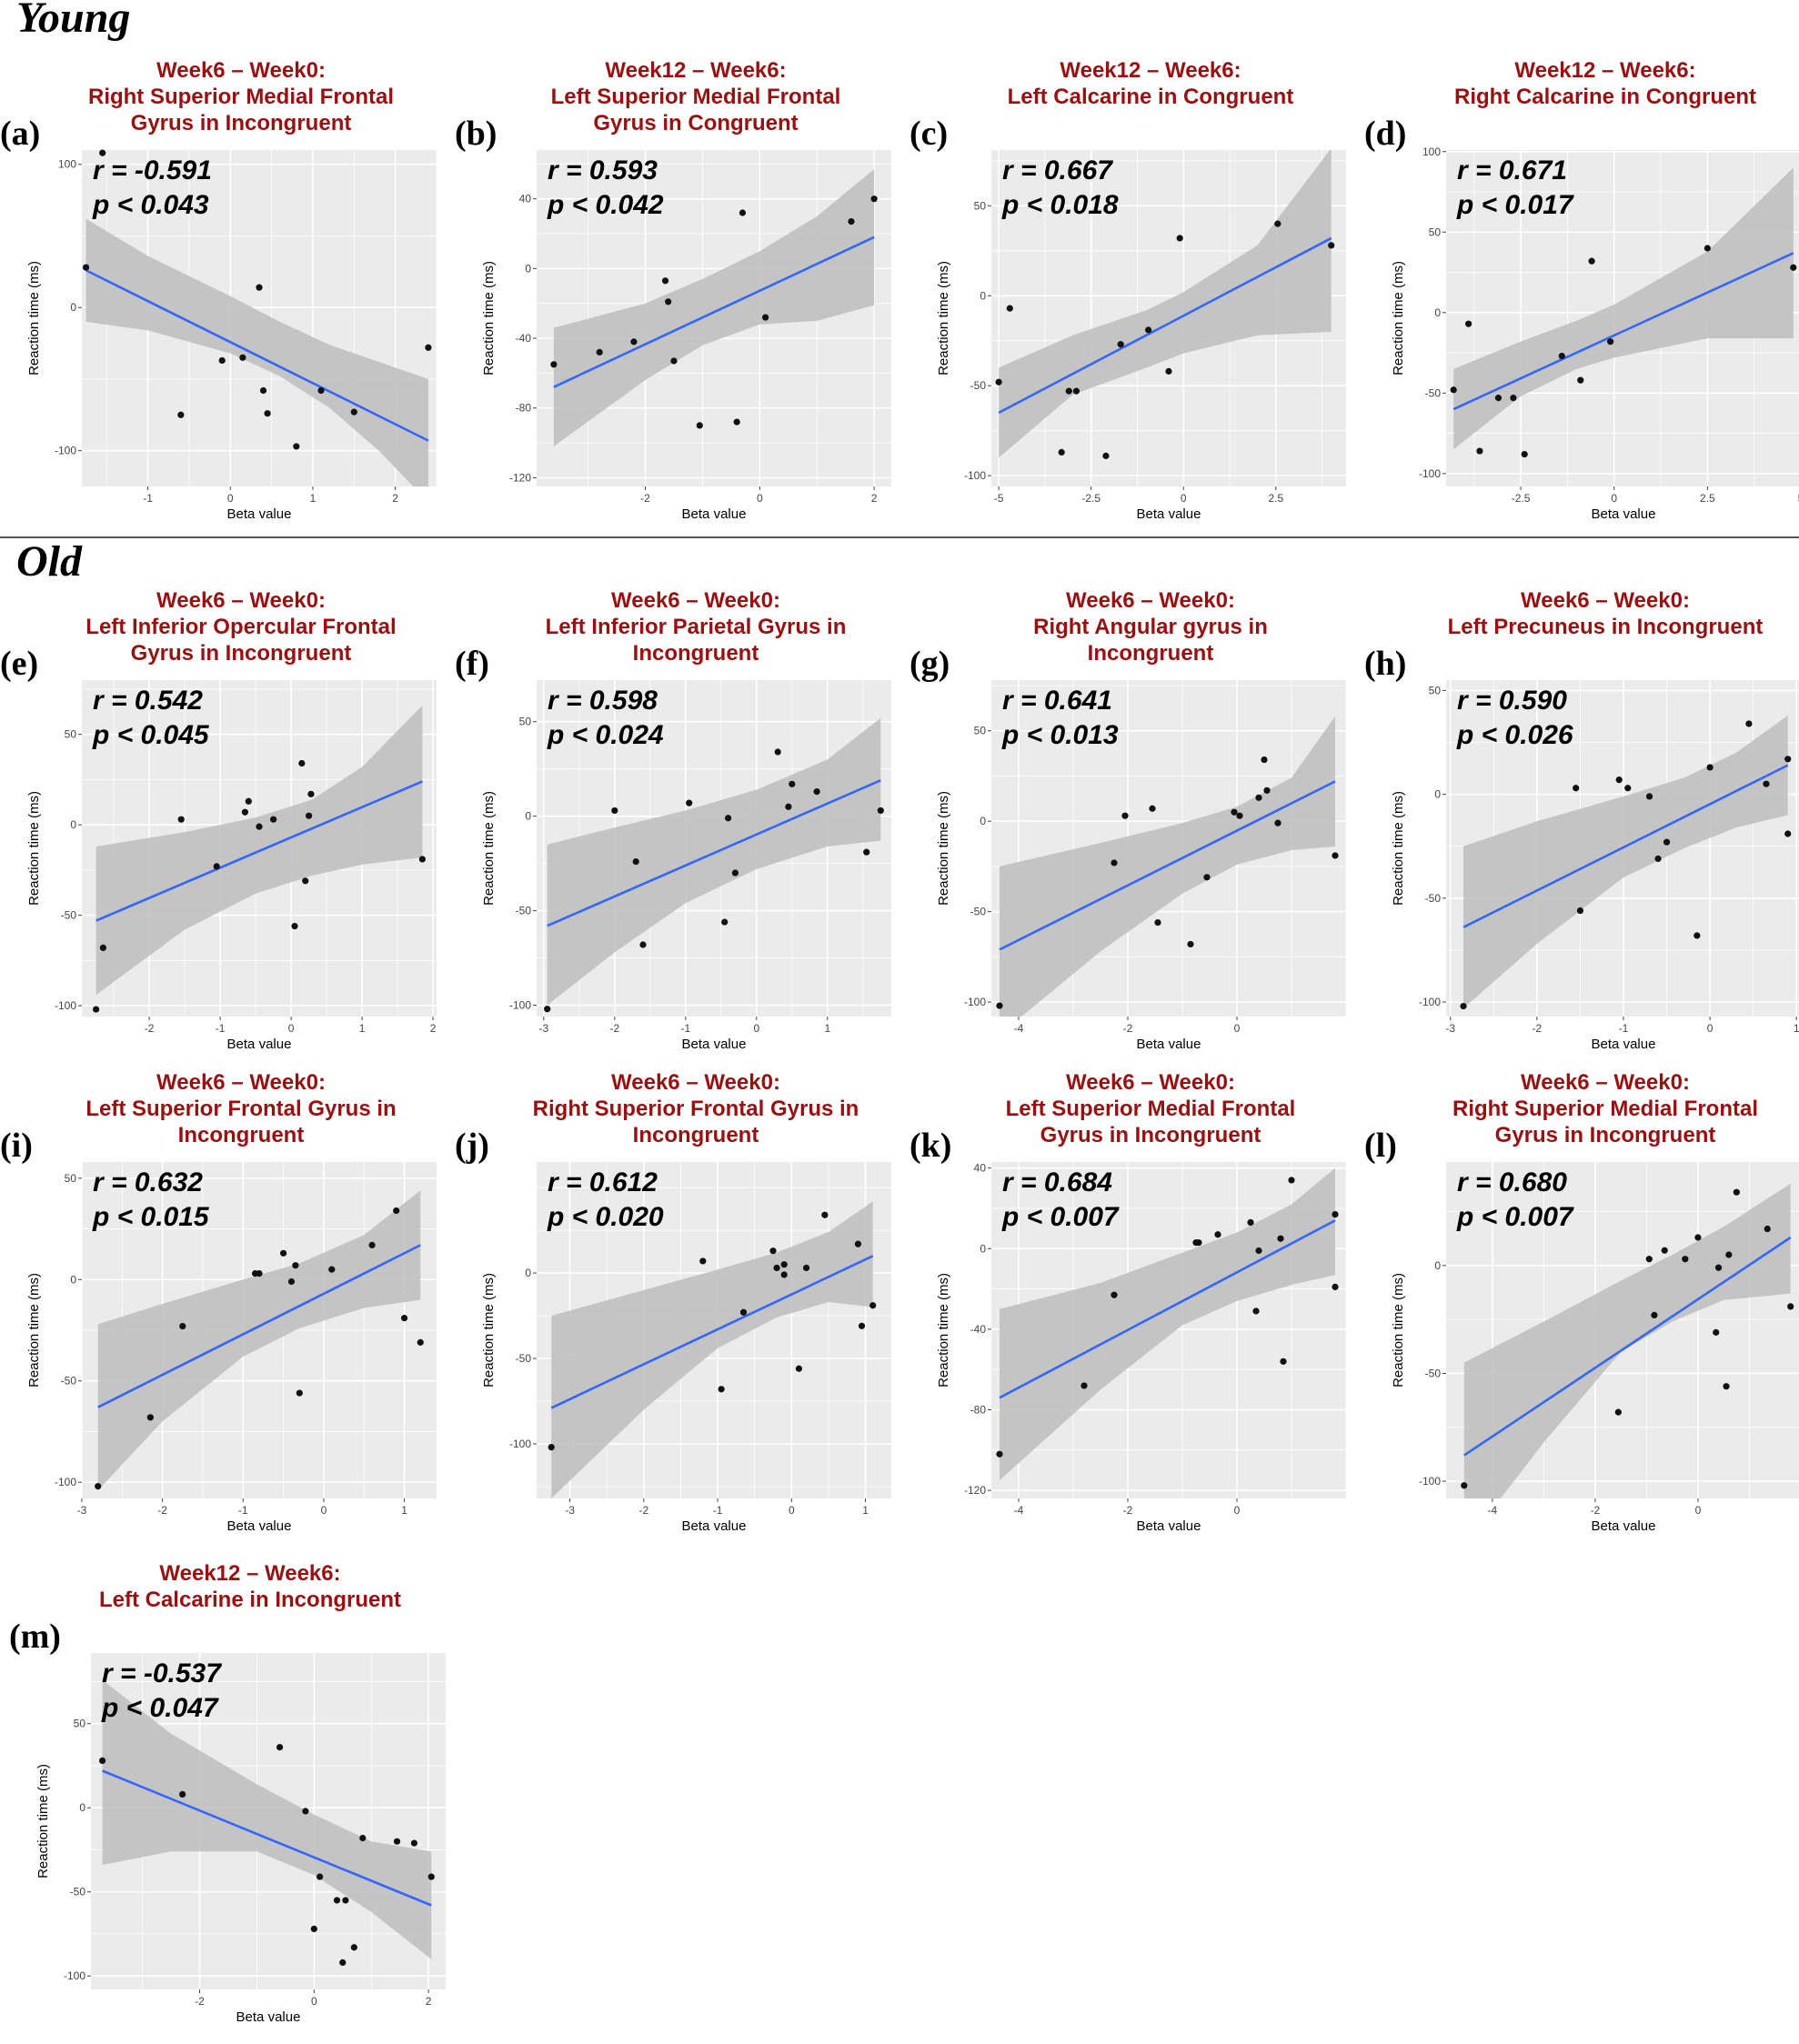  Describe the element at coordinates (520, 477) in the screenshot. I see `y-tick-label: -120` at that location.